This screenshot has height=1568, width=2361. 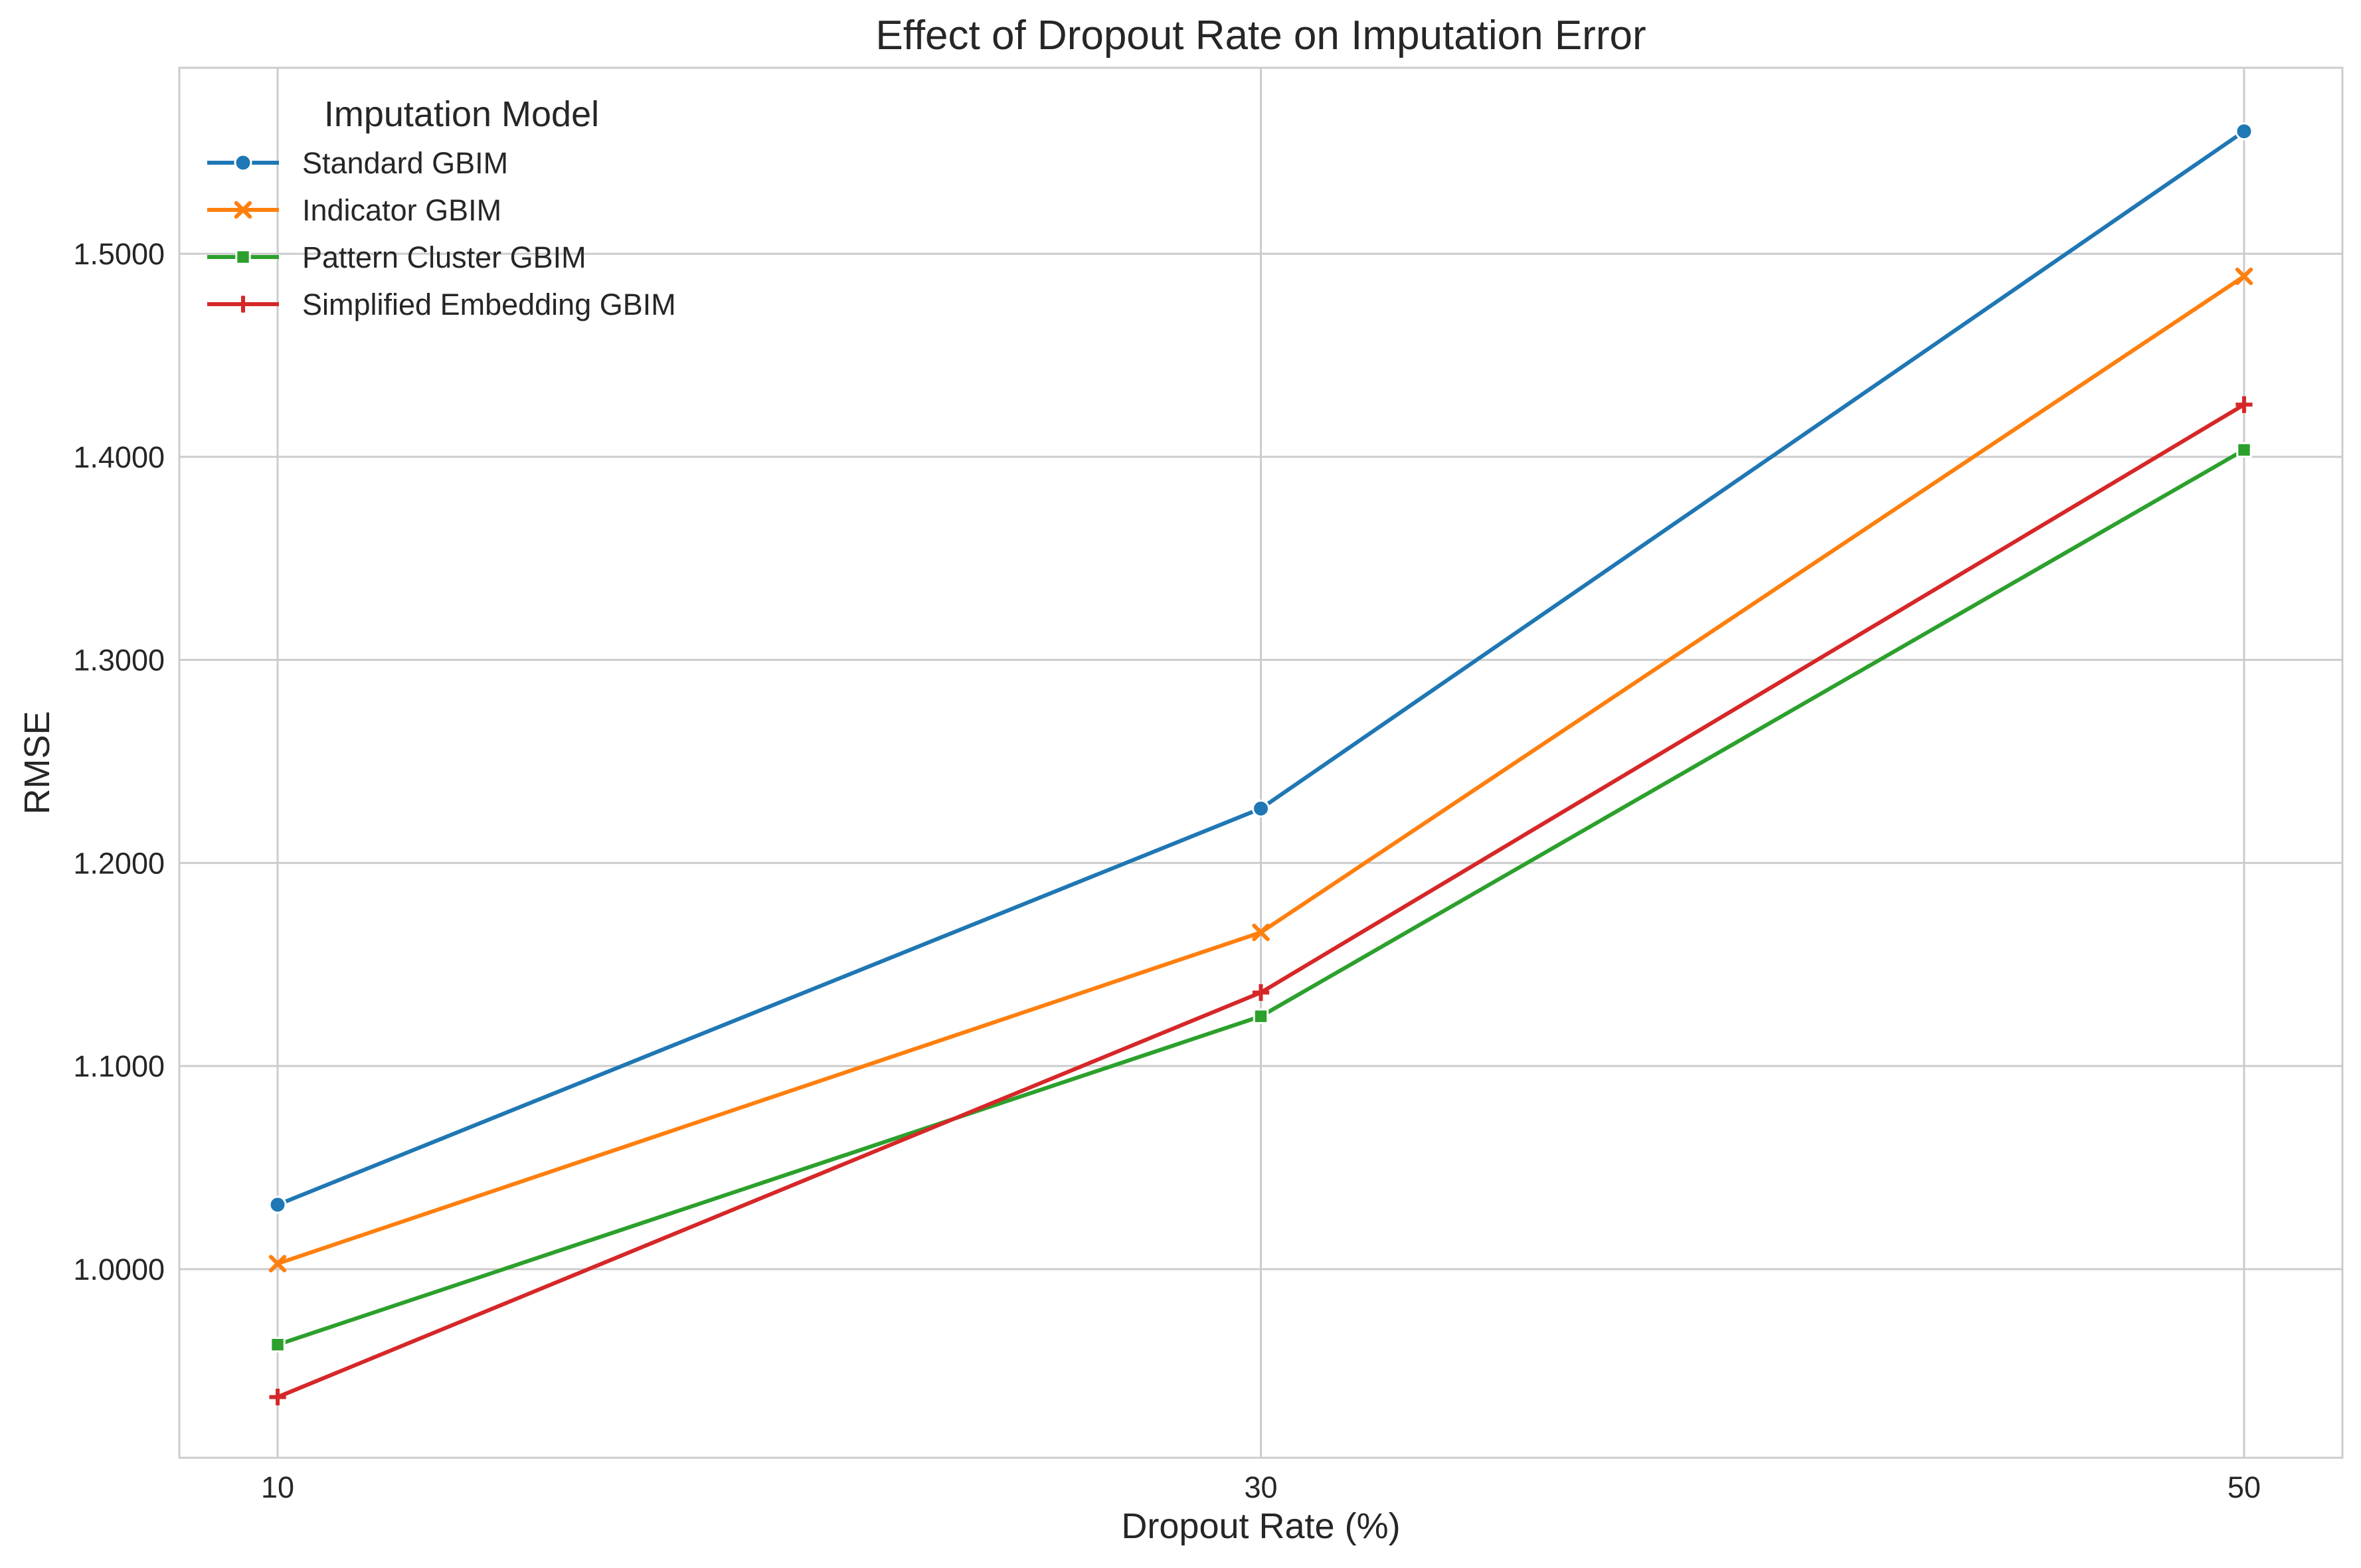 I want to click on y-tick-label: 1.2000, so click(x=119, y=863).